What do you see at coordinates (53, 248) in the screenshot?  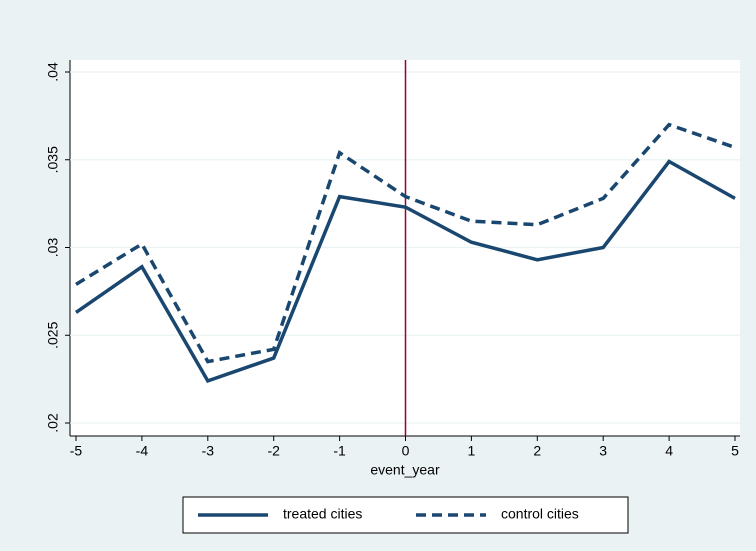 I see `y-tick-label: .03` at bounding box center [53, 248].